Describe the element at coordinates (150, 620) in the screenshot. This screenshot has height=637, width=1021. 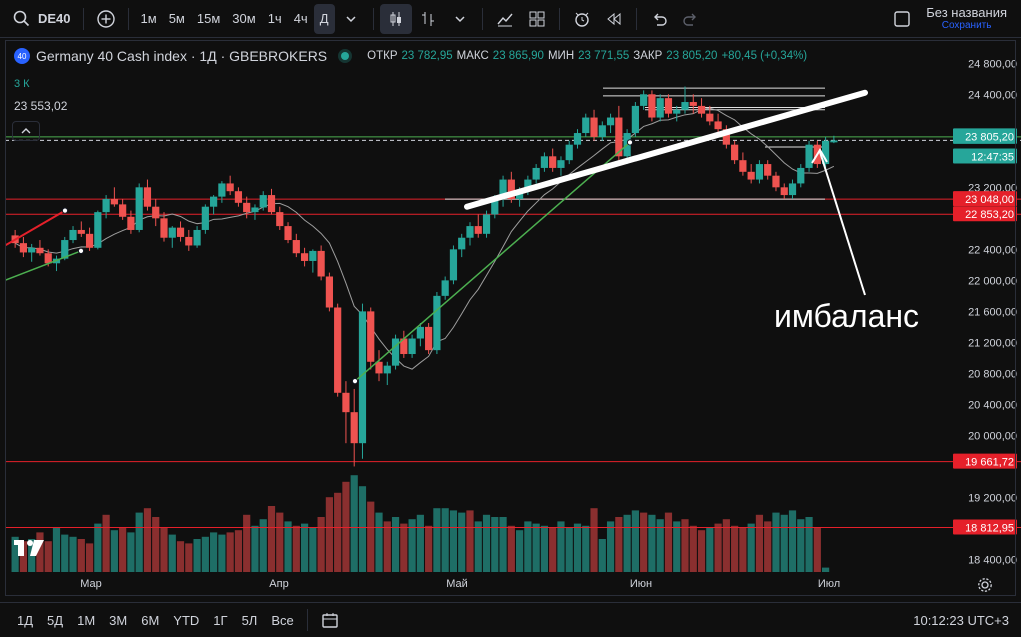
I see `range-button: 6М` at that location.